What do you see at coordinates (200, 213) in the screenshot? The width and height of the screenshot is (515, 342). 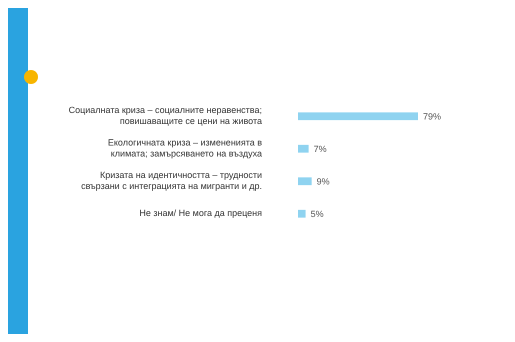 I see `y-tick-label: Не знам/ Не мога да преценя` at bounding box center [200, 213].